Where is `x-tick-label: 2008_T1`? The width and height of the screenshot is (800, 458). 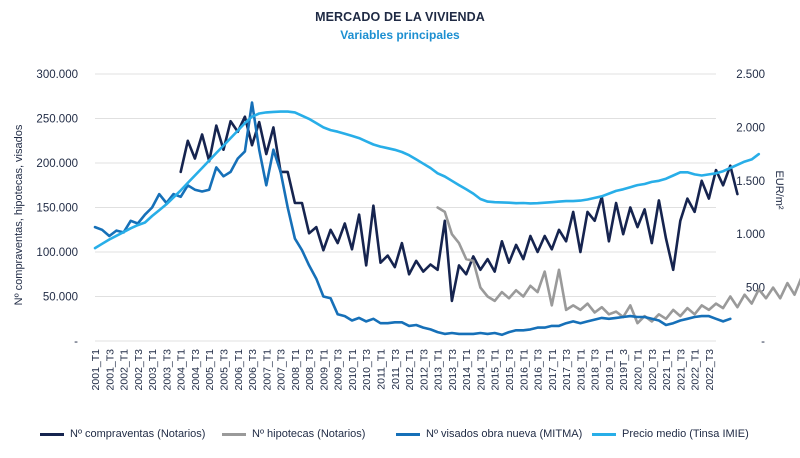
x-tick-label: 2008_T1 is located at coordinates (296, 370).